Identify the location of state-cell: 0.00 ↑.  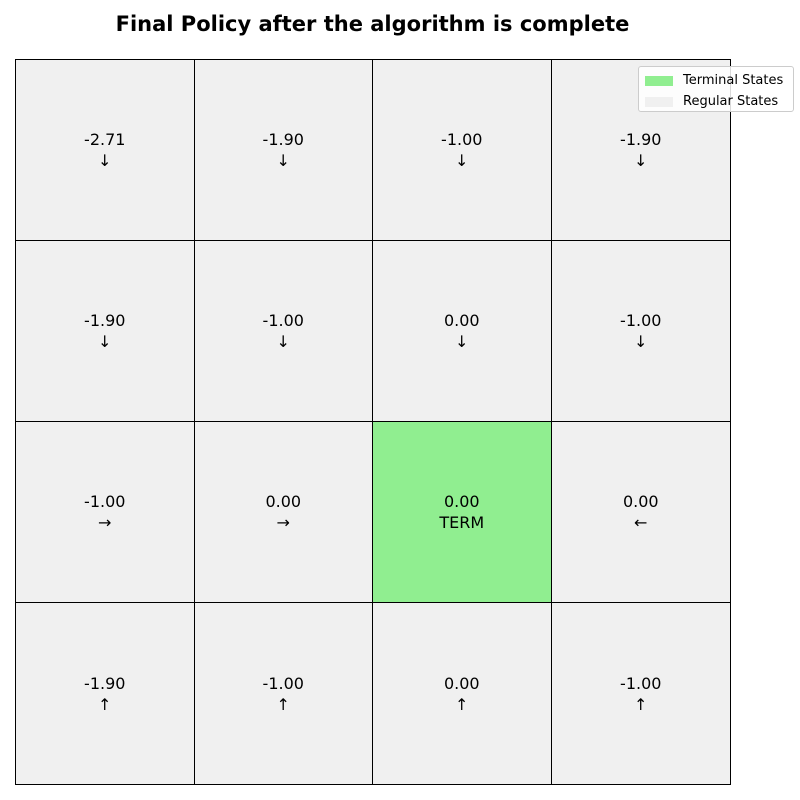
(462, 693).